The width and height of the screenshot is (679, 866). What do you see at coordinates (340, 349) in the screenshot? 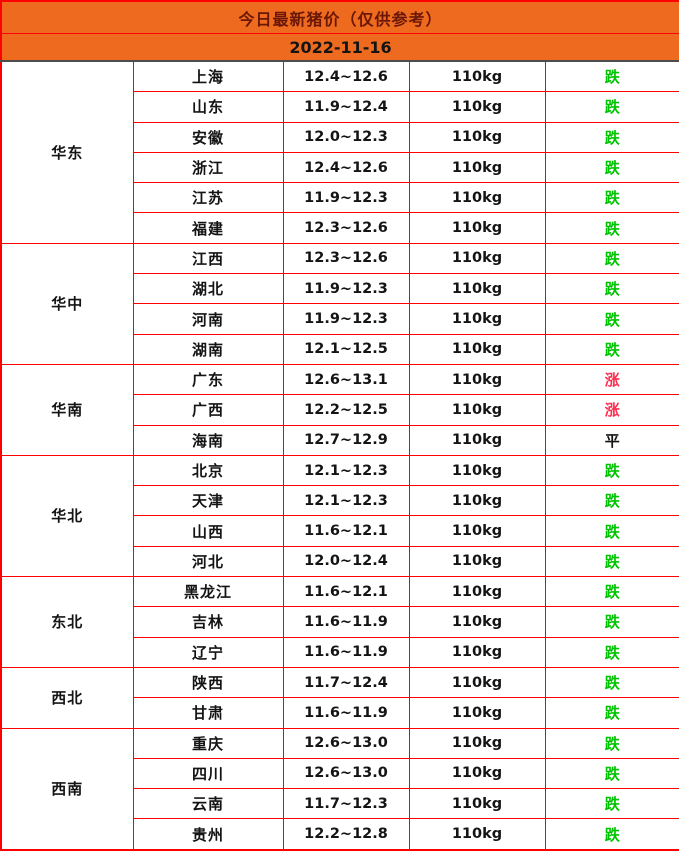
I see `table-row: 湖南 12.1~12.5 110kg 跌` at bounding box center [340, 349].